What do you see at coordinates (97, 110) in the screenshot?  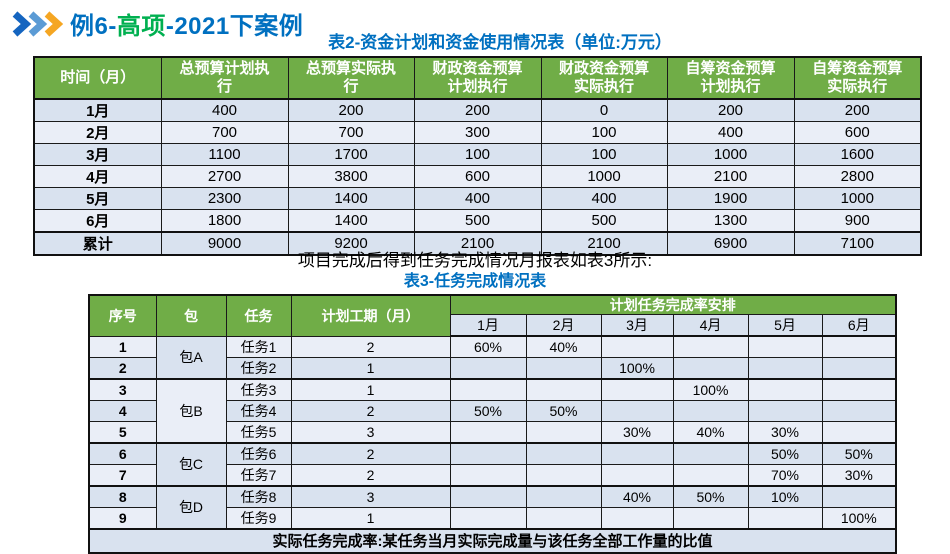 I see `fund-row-label: 1月` at bounding box center [97, 110].